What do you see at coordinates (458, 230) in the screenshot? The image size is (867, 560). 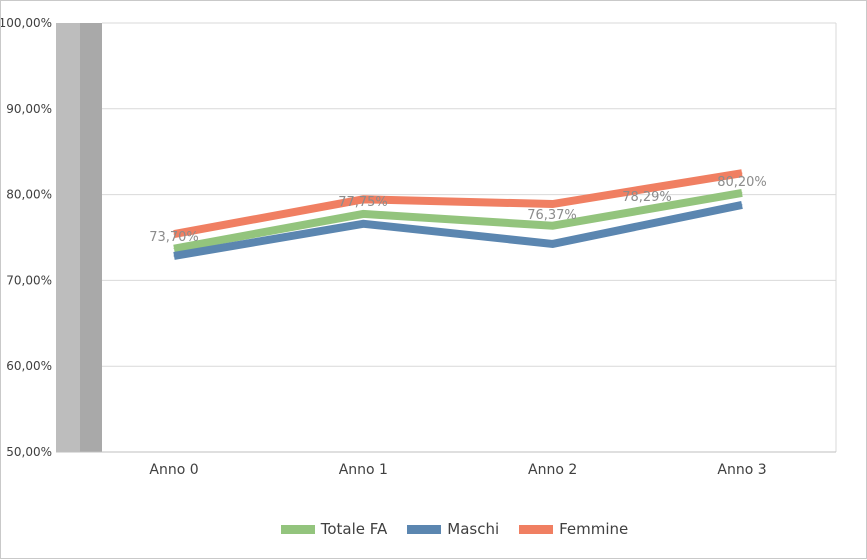 I see `series-line-maschi` at bounding box center [458, 230].